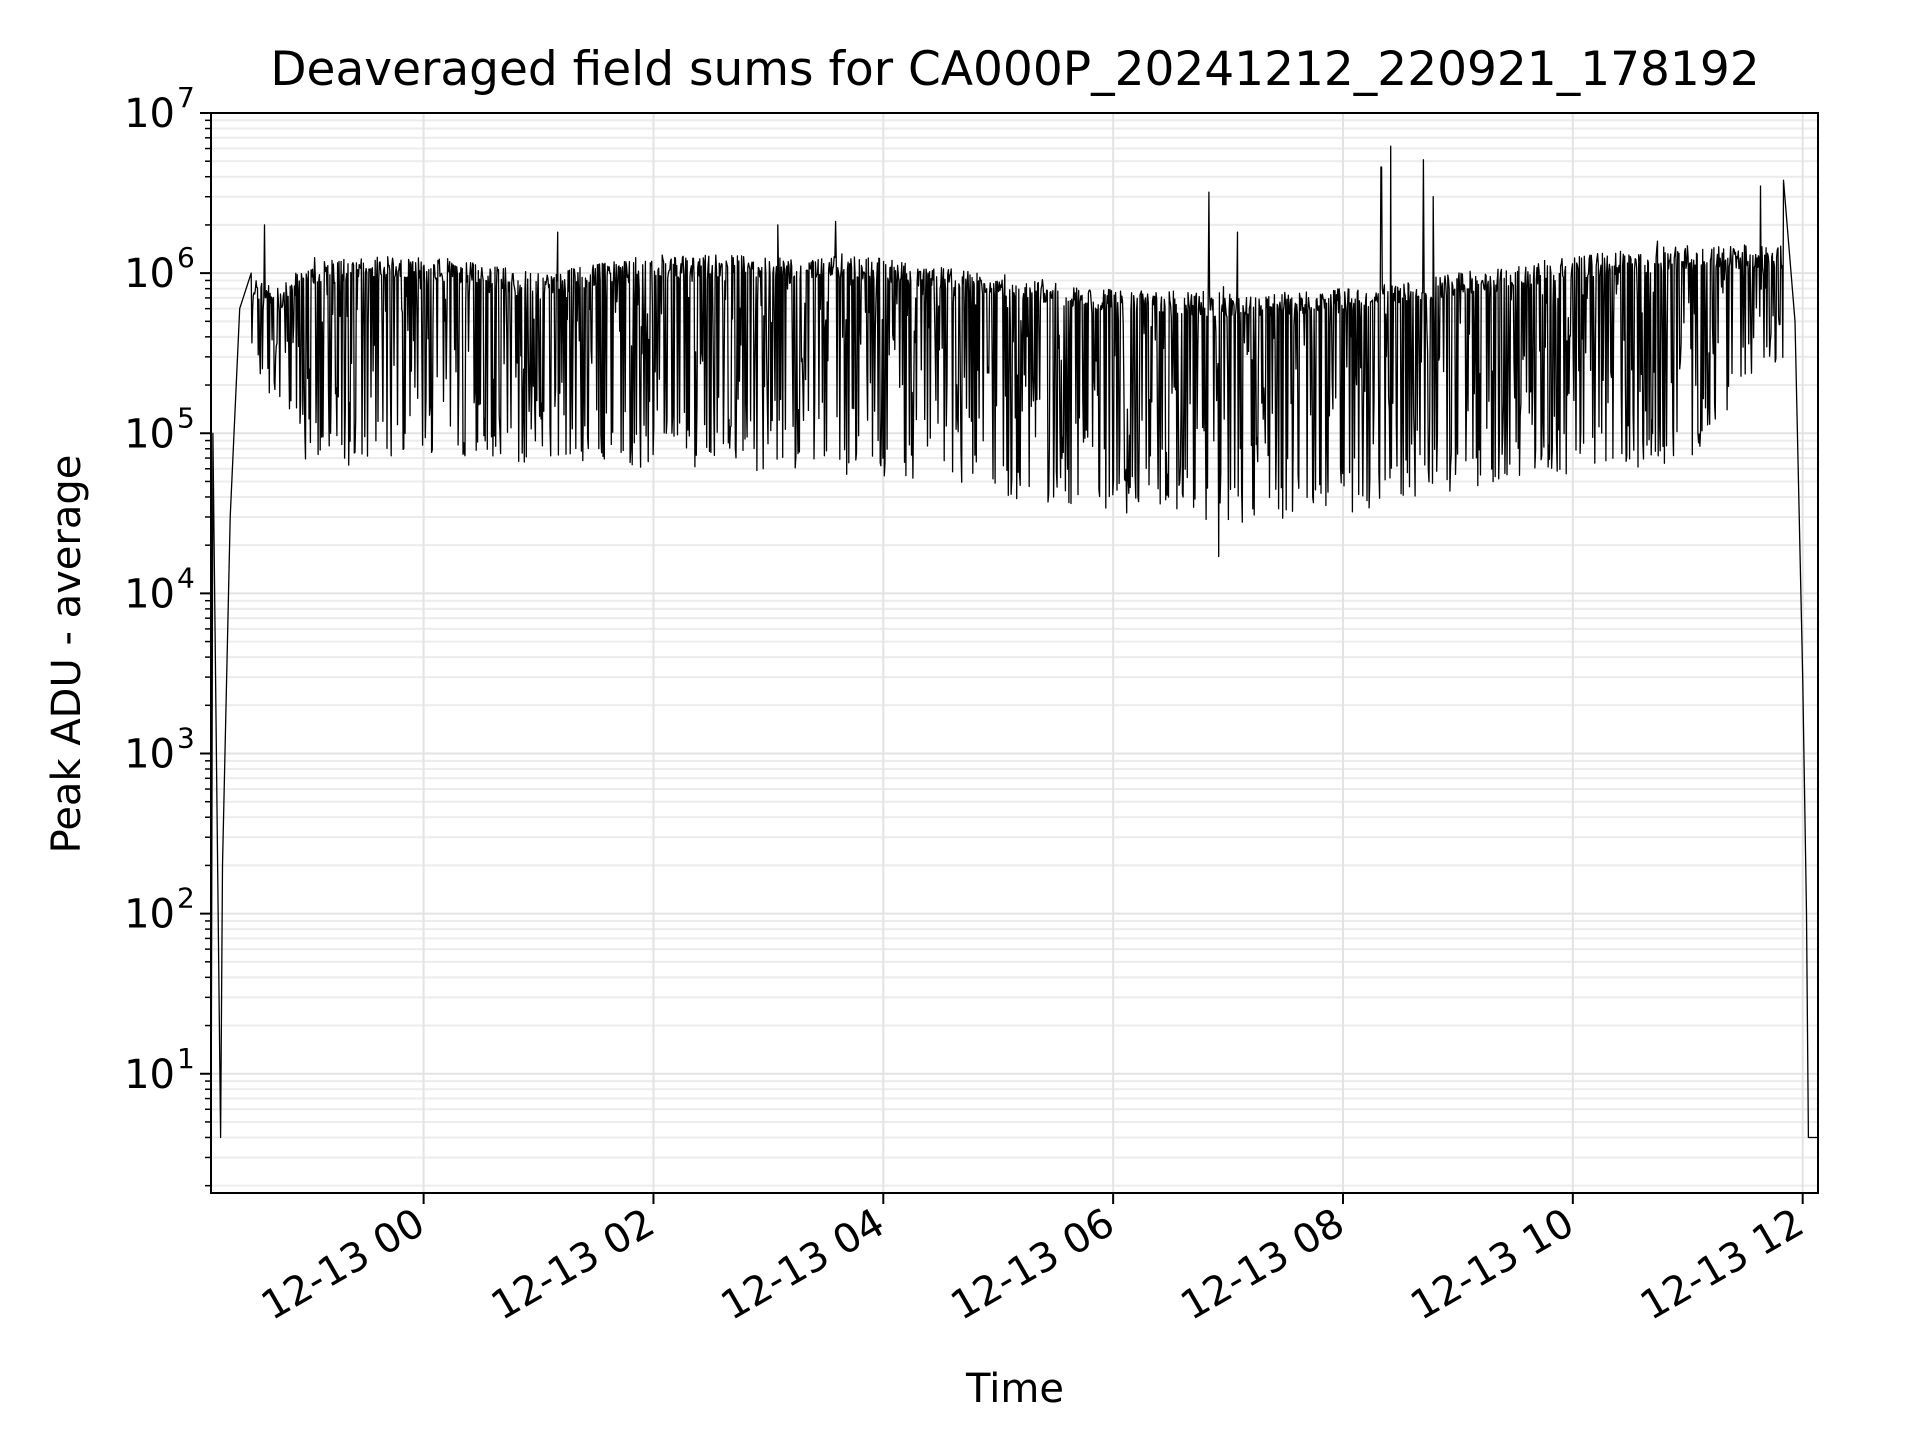 This screenshot has height=1440, width=1920. Describe the element at coordinates (1014, 1389) in the screenshot. I see `x-axis-label: Time` at that location.